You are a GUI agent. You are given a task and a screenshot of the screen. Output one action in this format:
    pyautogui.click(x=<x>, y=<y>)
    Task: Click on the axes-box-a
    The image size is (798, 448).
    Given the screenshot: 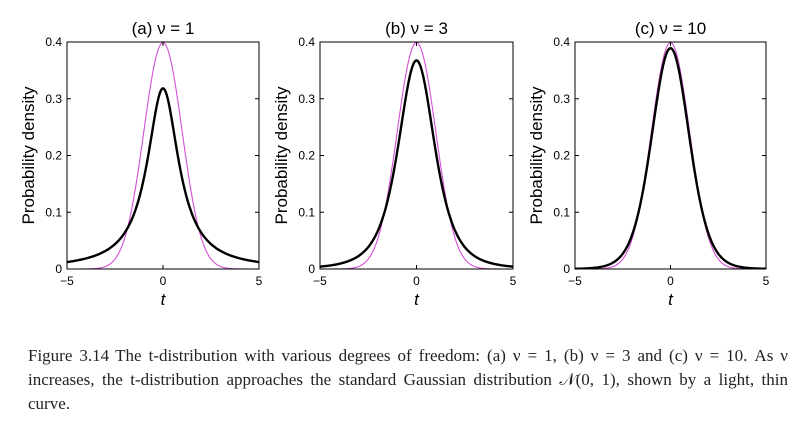 What is the action you would take?
    pyautogui.click(x=163, y=155)
    